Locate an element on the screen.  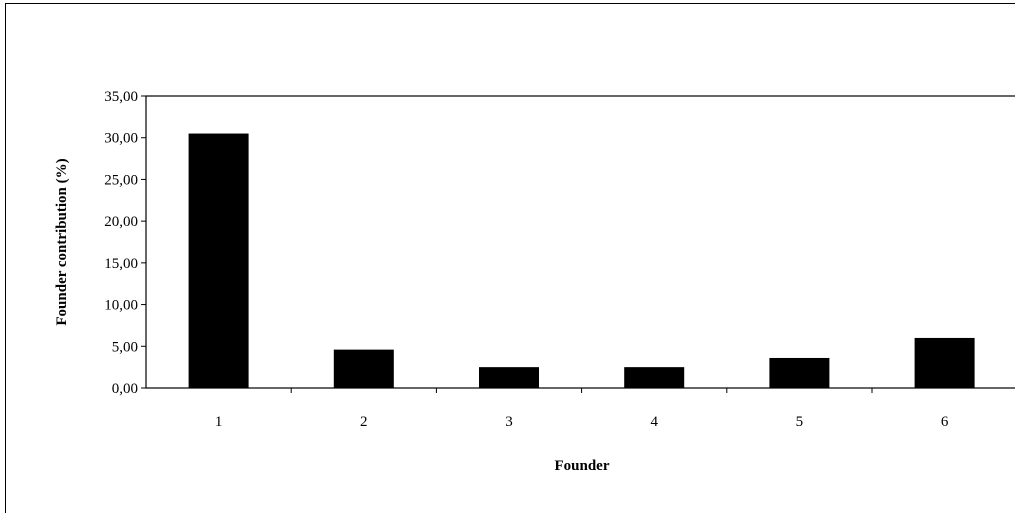
y-tick-label: 35,00 is located at coordinates (121, 97).